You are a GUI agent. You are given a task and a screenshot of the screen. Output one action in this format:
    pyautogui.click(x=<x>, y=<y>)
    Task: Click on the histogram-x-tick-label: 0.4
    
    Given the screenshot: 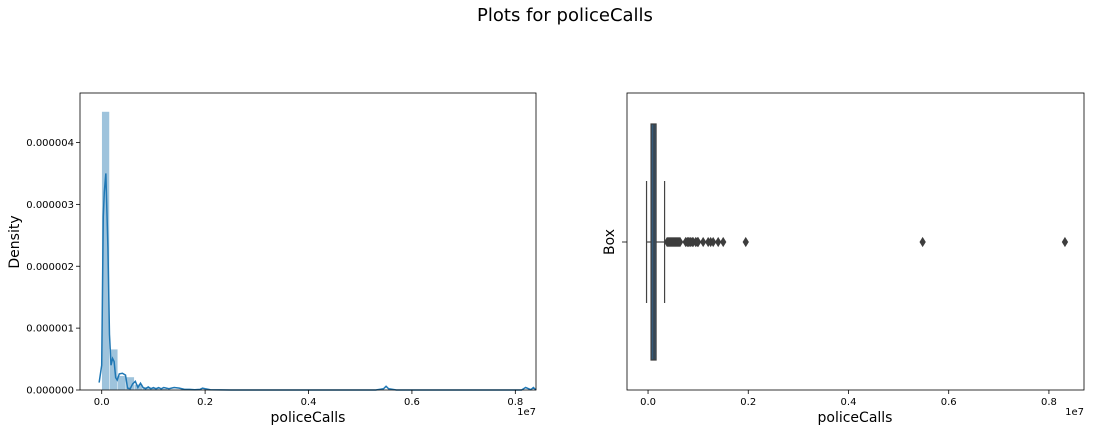 What is the action you would take?
    pyautogui.click(x=309, y=402)
    